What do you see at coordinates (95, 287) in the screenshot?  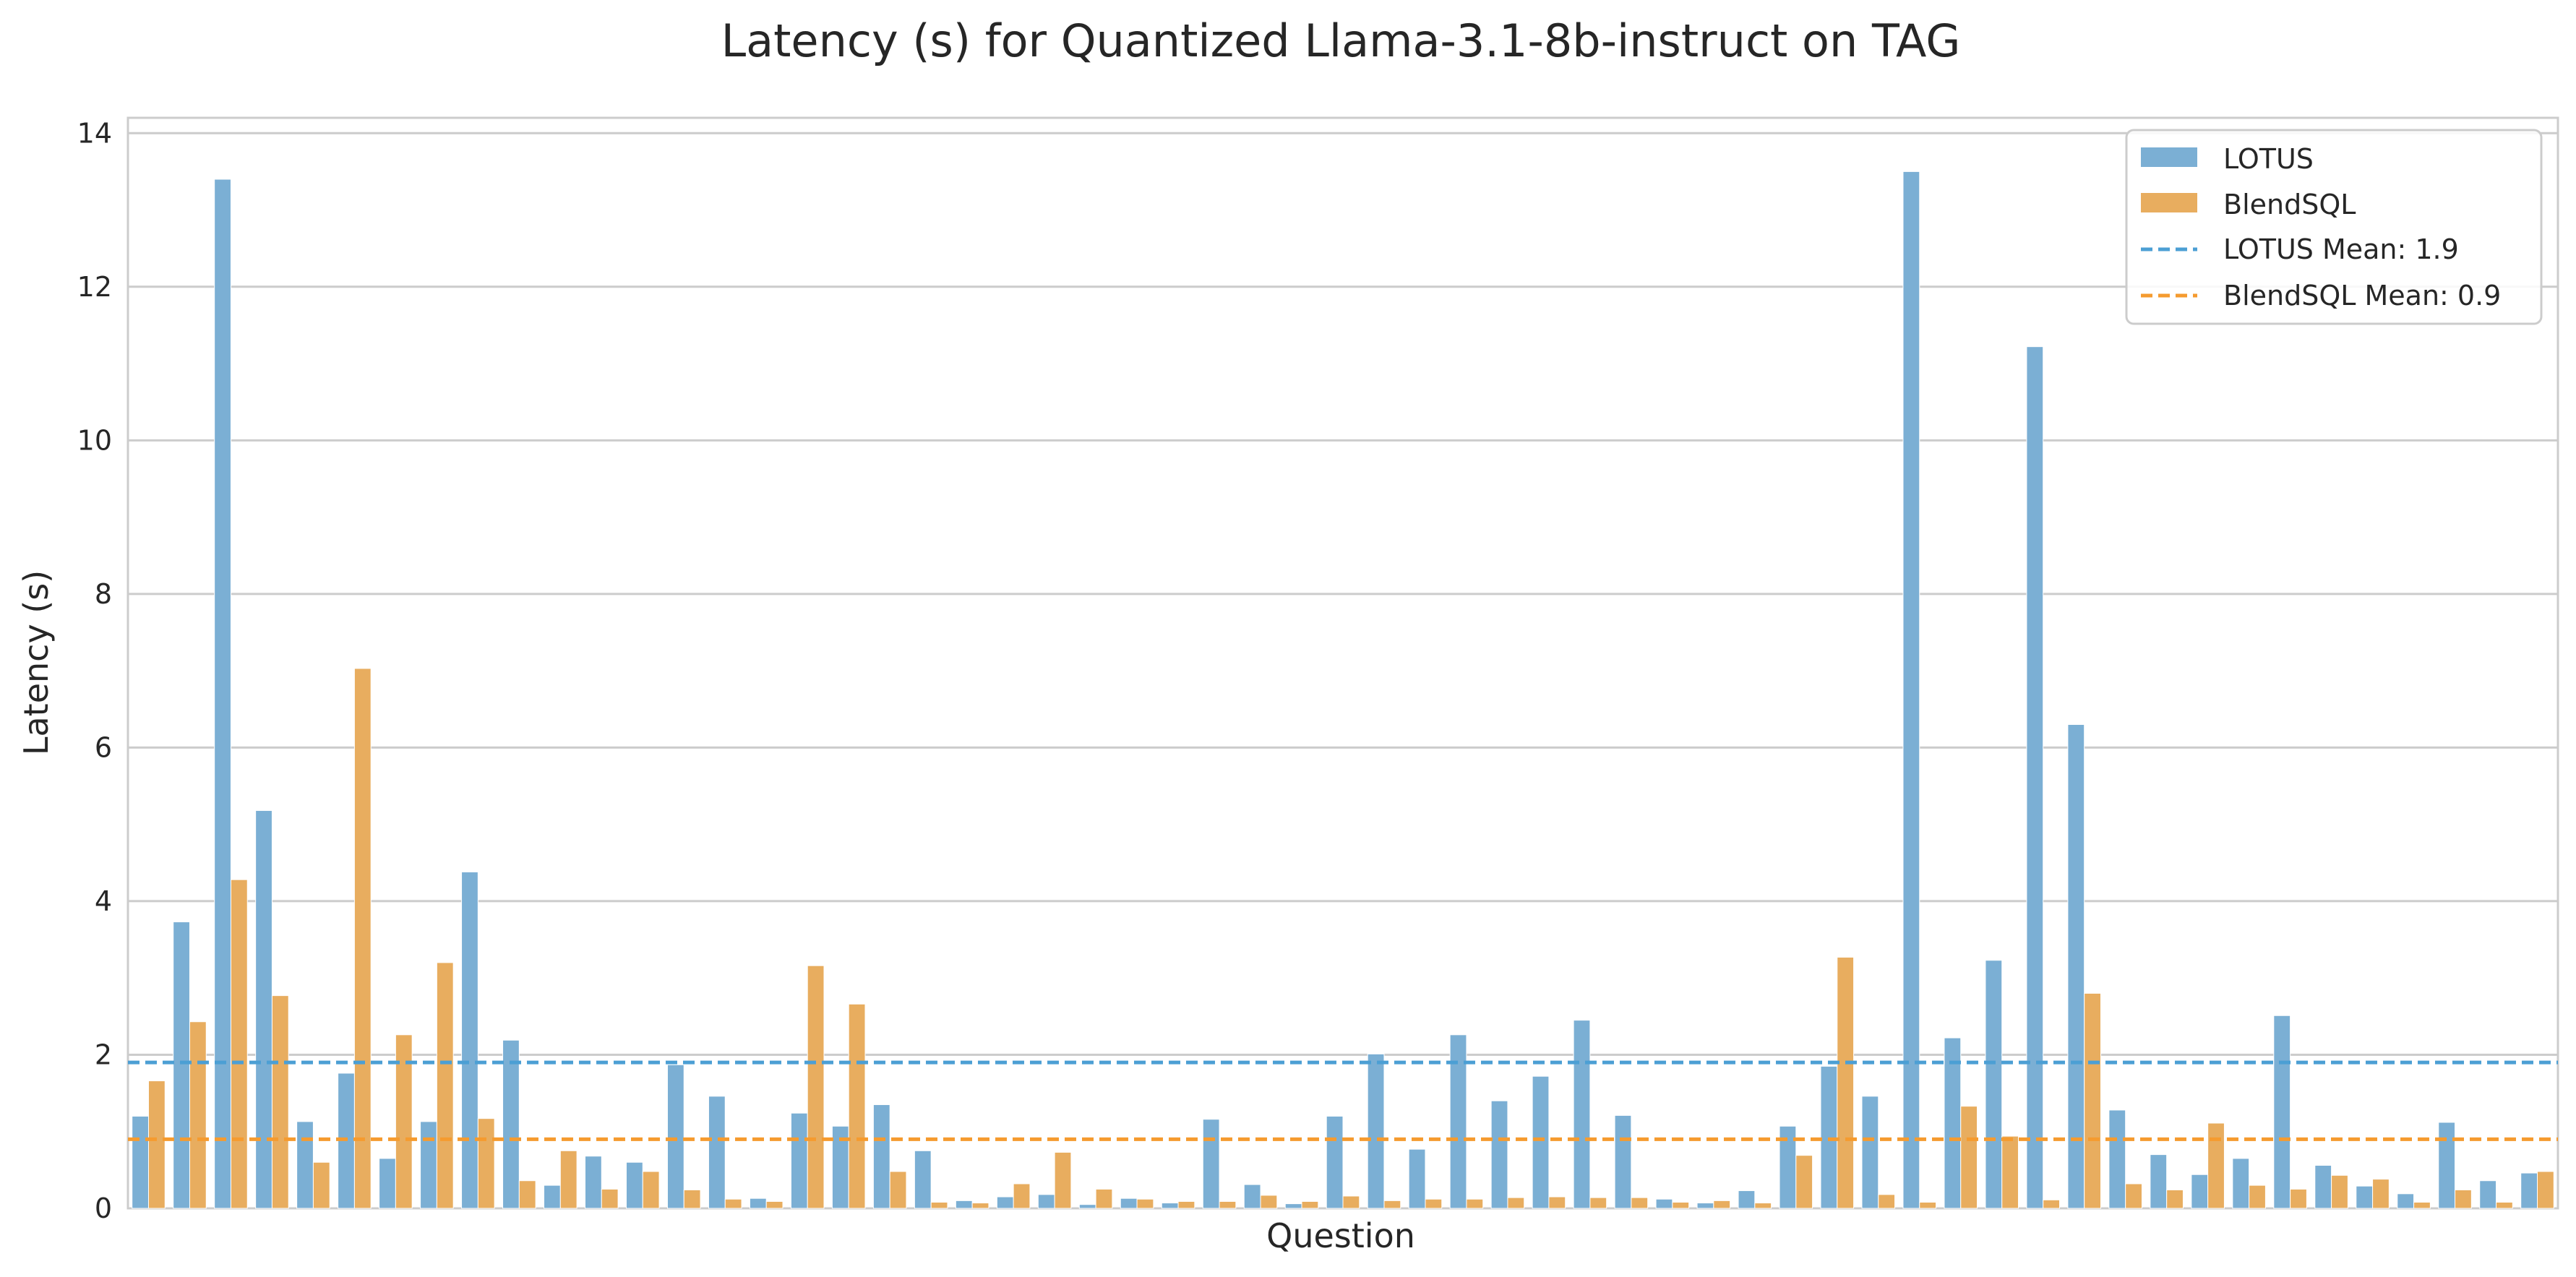 I see `y-tick-label-12: 12` at bounding box center [95, 287].